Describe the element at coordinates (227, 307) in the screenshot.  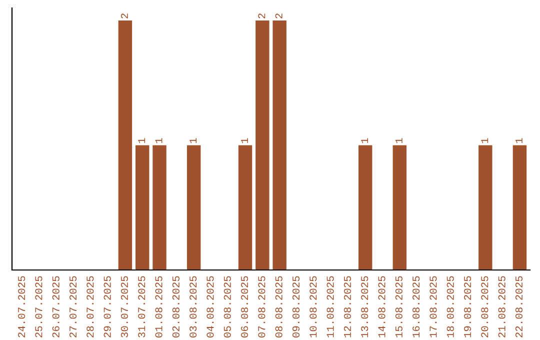
I see `x-tick-label: 05.08.2025` at that location.